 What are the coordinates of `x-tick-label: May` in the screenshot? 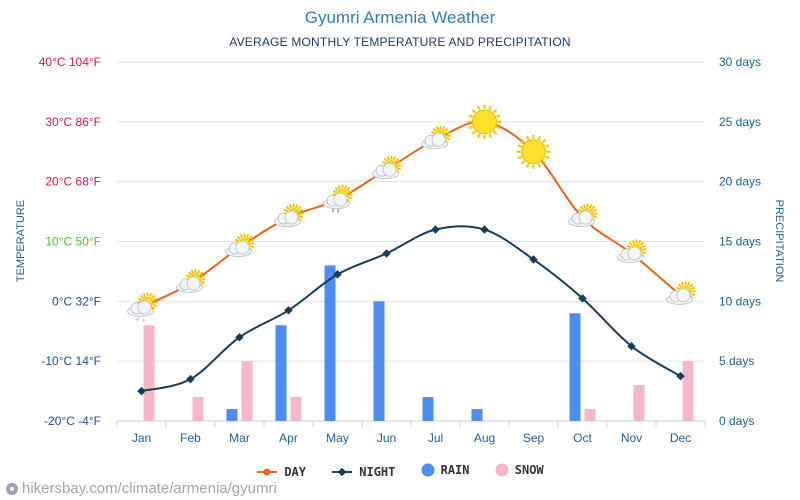 It's located at (337, 438).